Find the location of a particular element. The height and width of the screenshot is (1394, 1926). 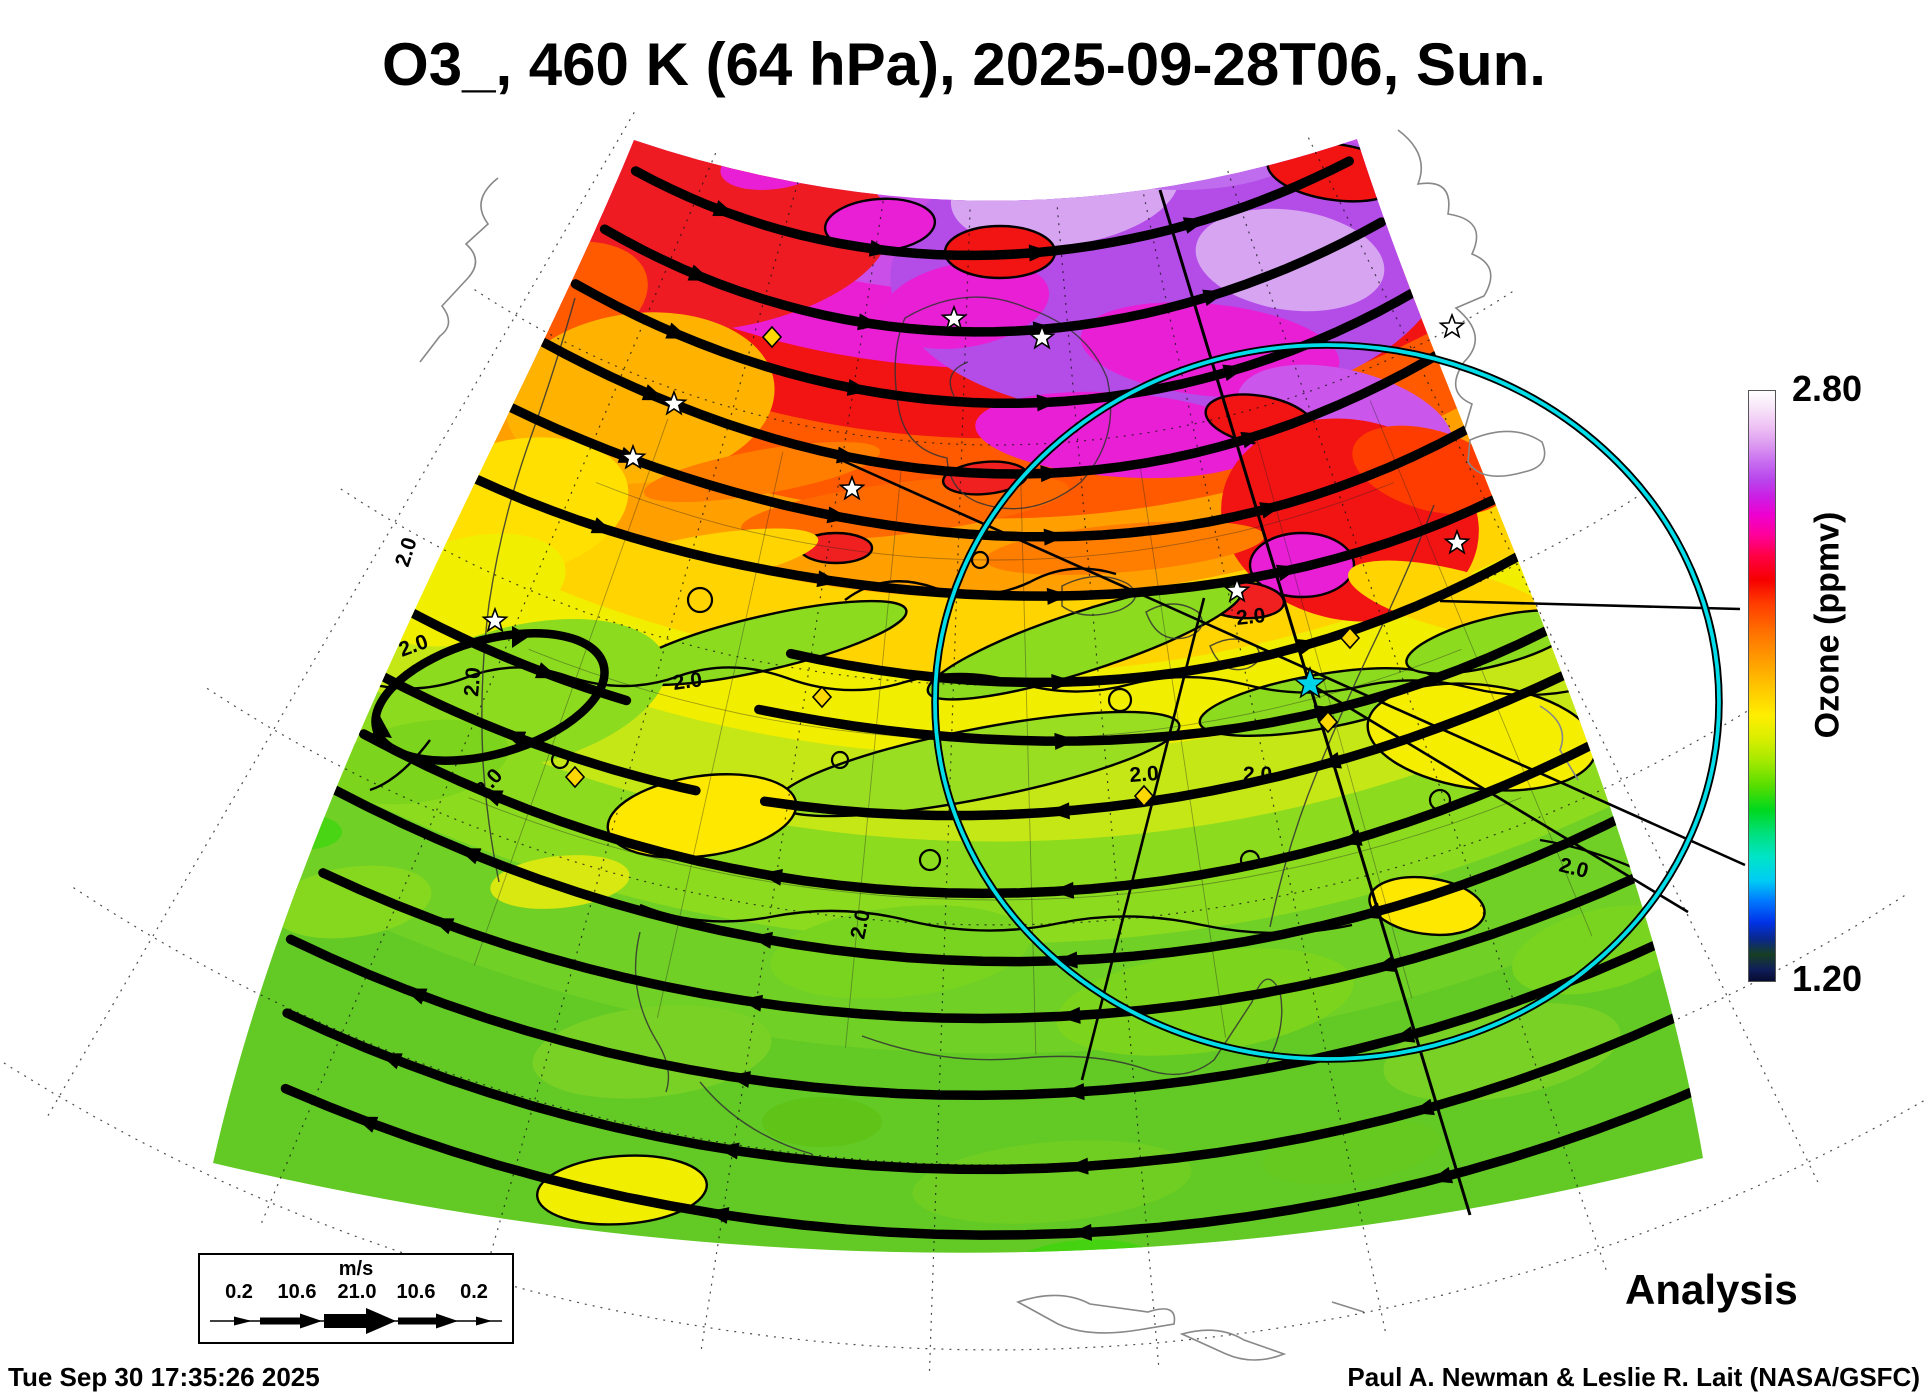

plot-title: O3_, 460 K (64 hPa), 2025-09-28T06, Sun. is located at coordinates (964, 64).